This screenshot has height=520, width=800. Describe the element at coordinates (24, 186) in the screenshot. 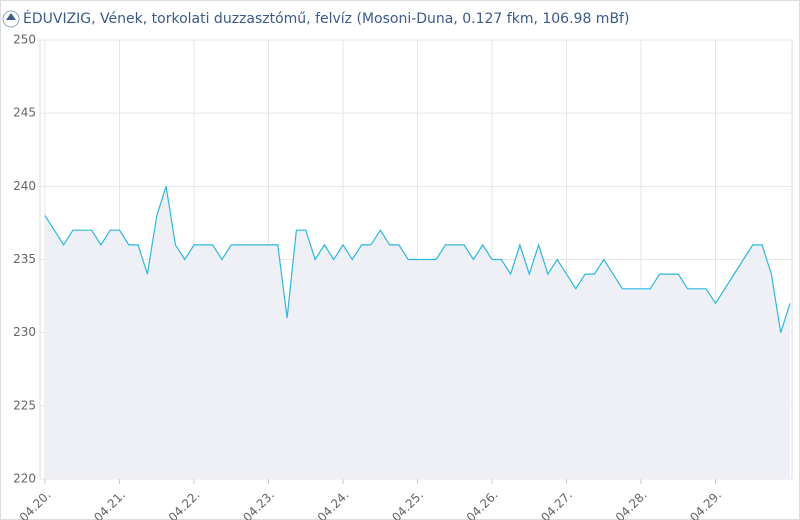

I see `y-tick-label: 240` at that location.